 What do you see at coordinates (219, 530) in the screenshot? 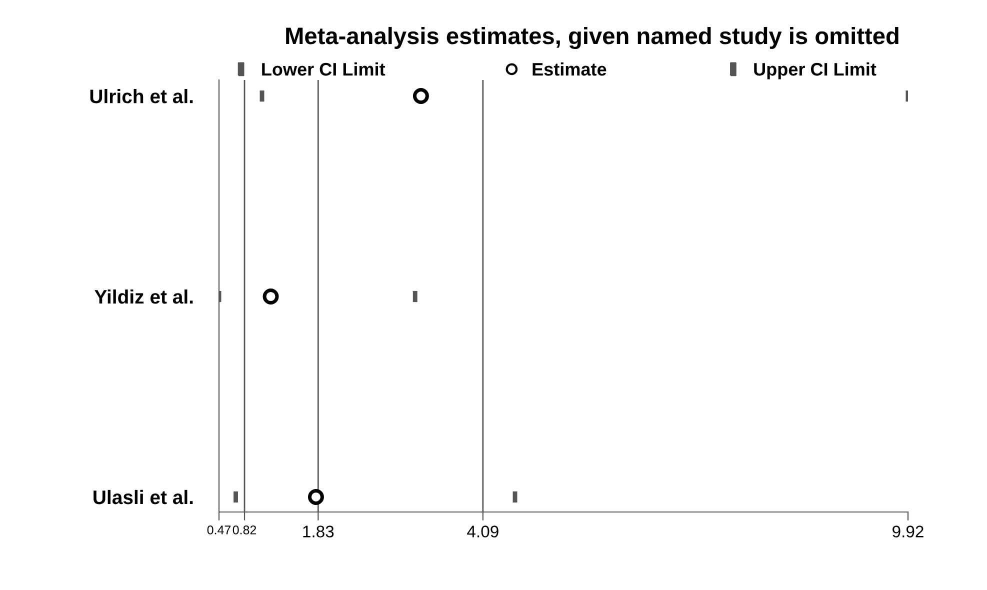
I see `x-tick-label: 0.47` at bounding box center [219, 530].